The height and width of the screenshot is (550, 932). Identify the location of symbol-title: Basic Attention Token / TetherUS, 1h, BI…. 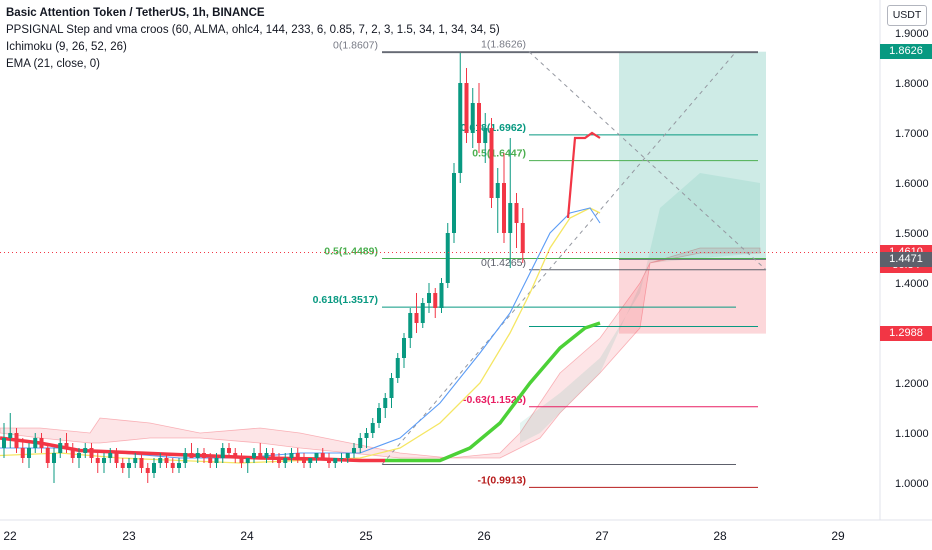
(135, 13).